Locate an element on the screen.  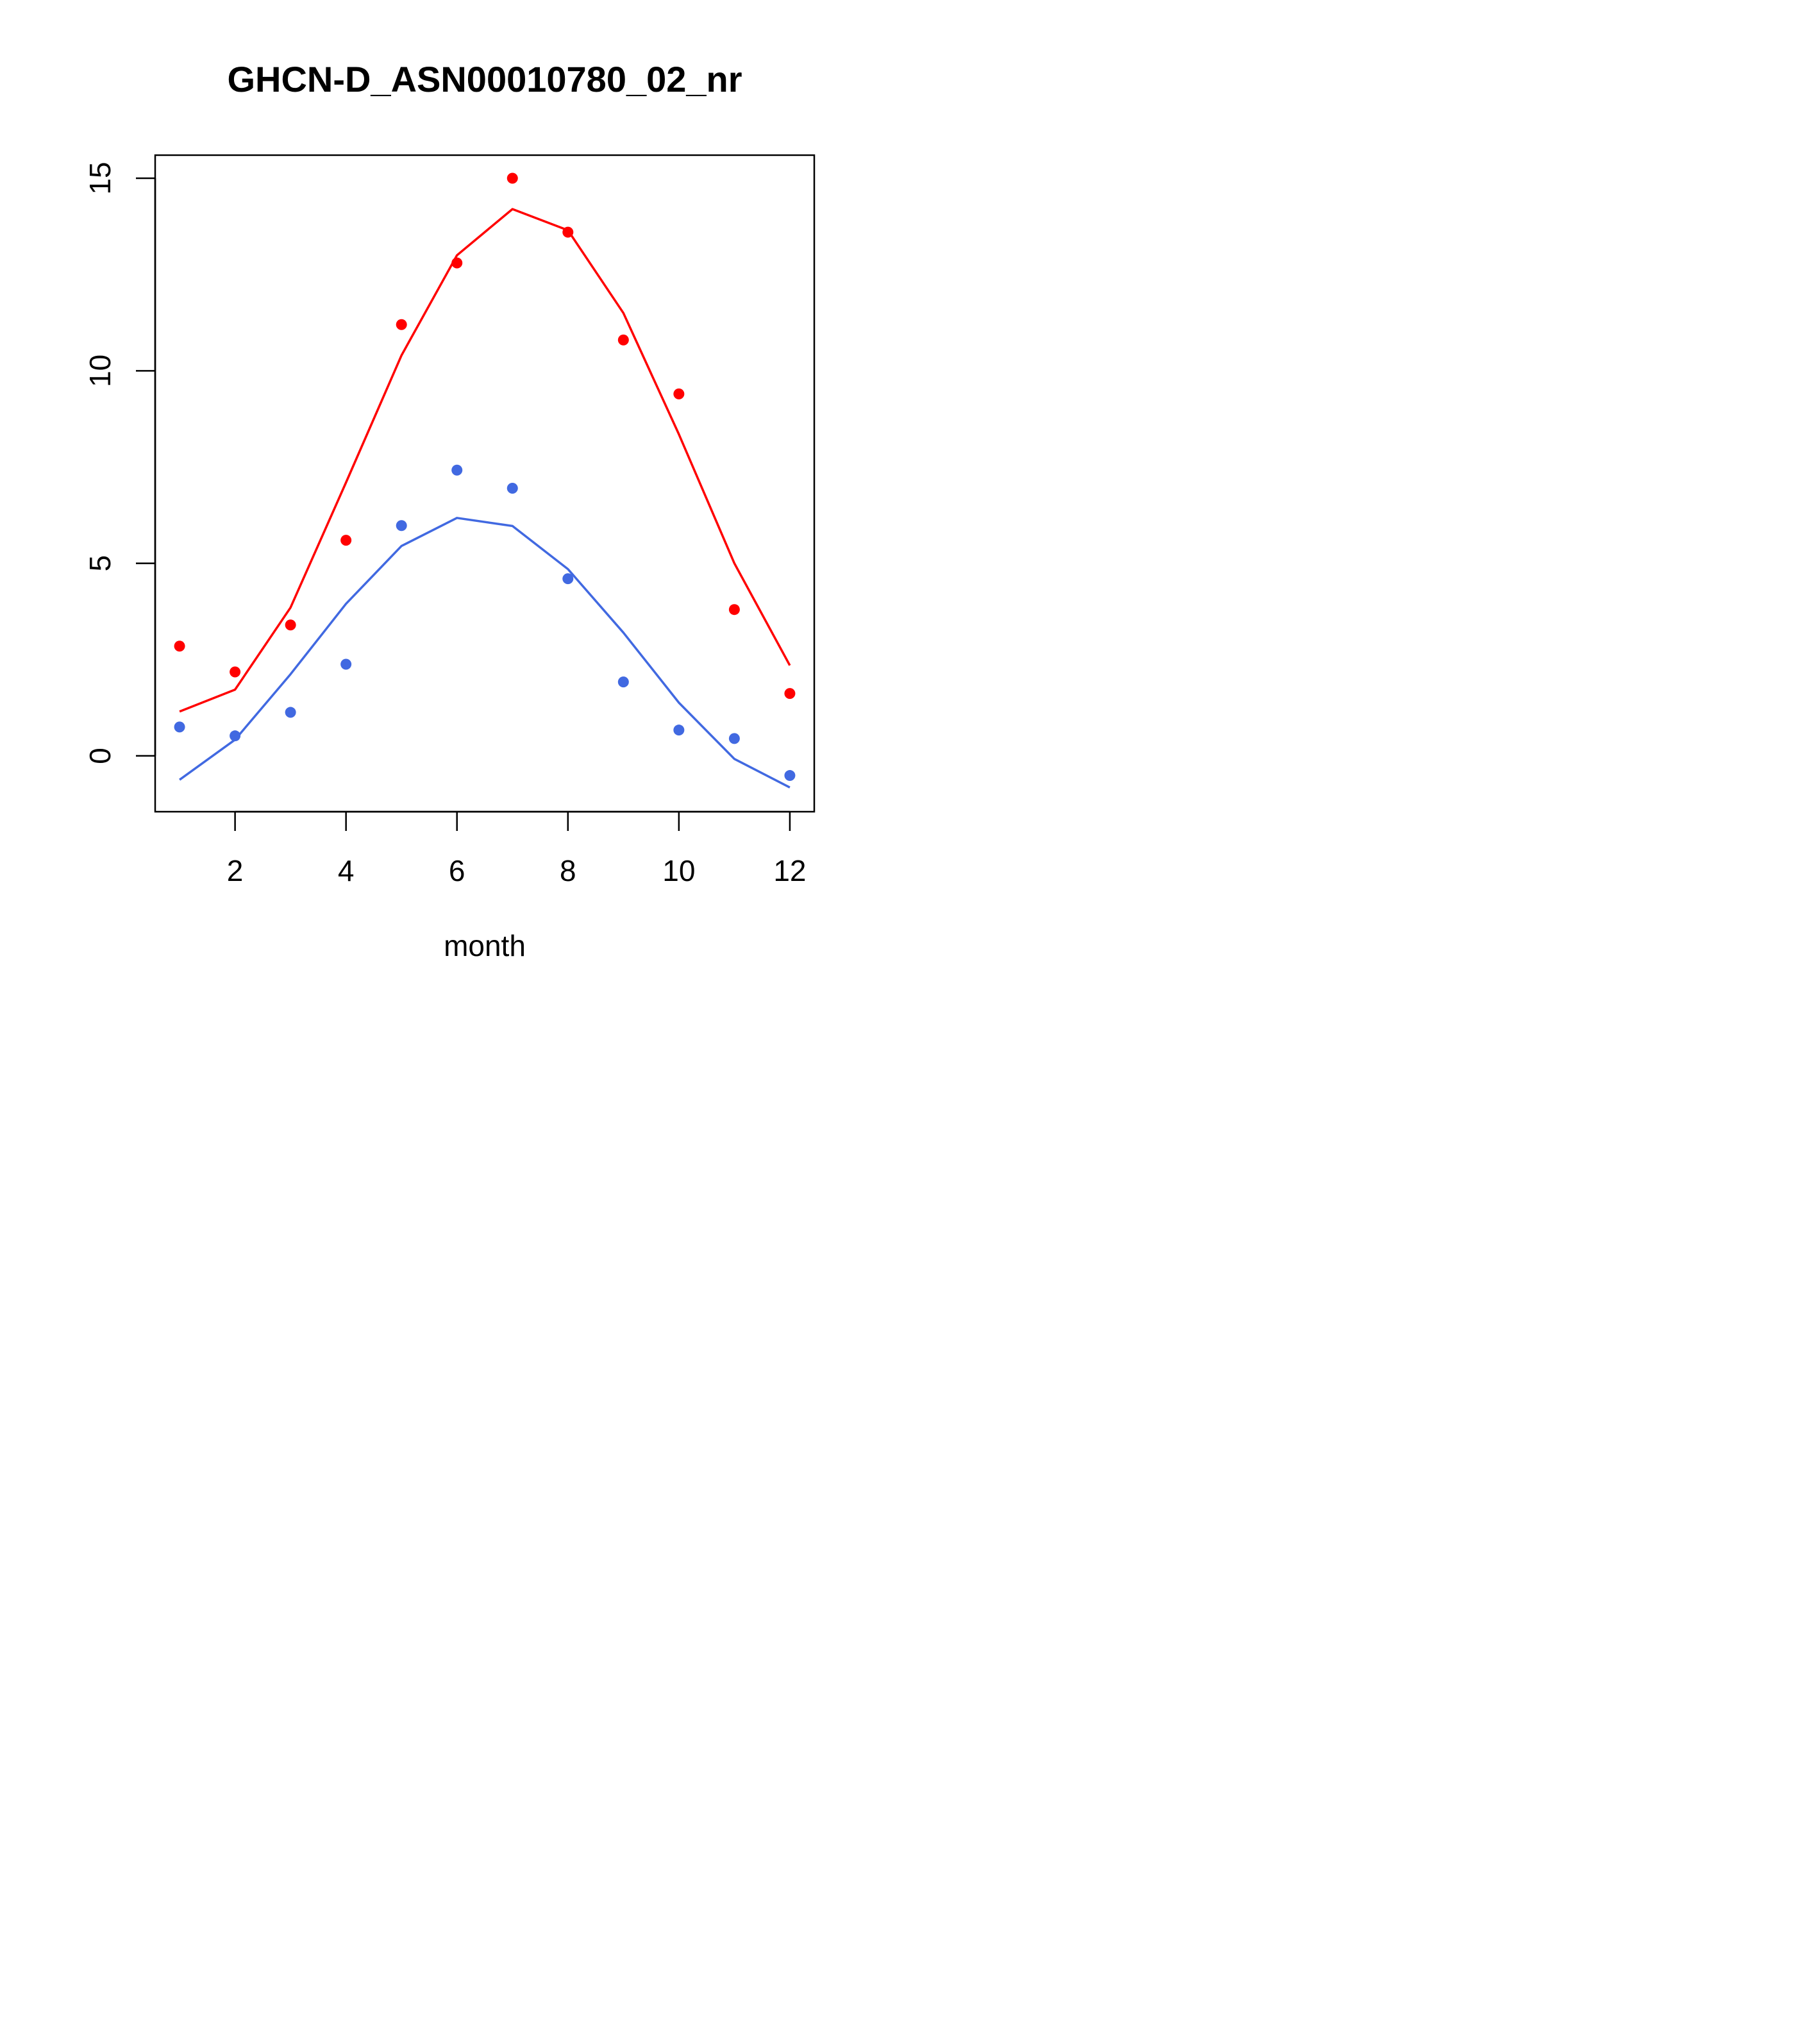
y-axis: 0 5 10 15 is located at coordinates (119, 463).